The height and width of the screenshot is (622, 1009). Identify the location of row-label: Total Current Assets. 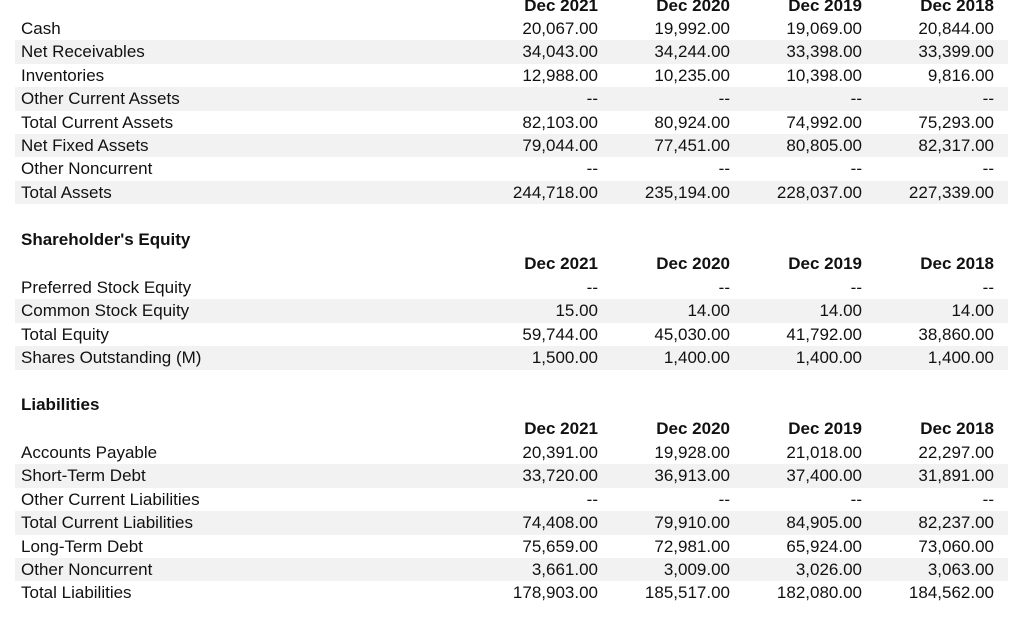
(97, 122).